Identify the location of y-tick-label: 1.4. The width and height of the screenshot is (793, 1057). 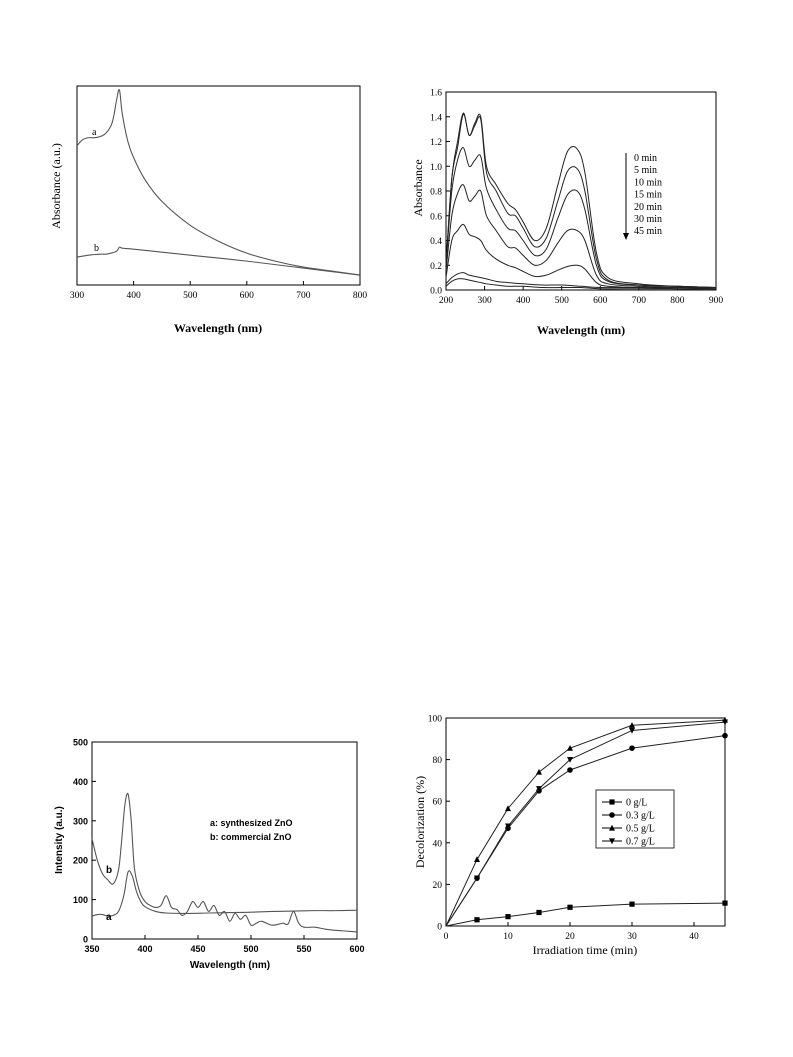
(436, 118).